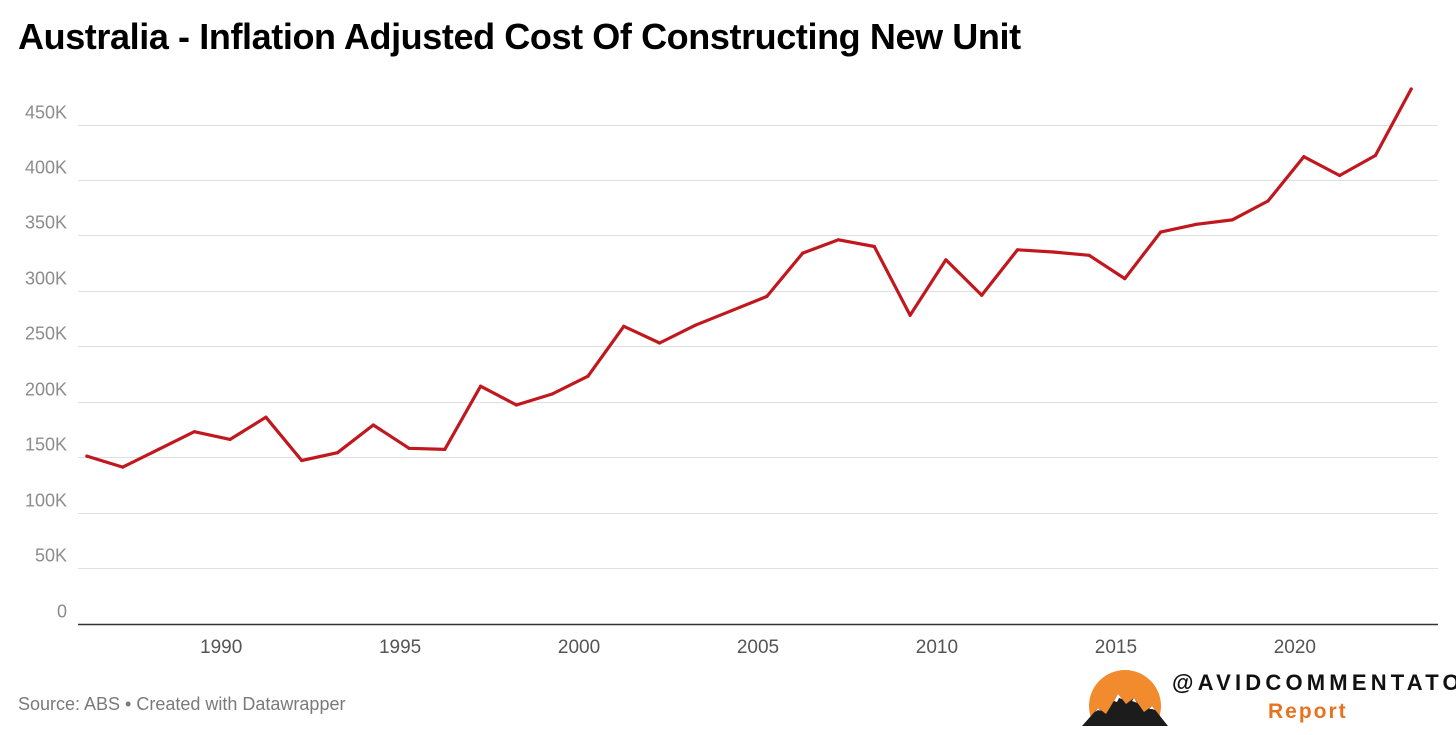 The width and height of the screenshot is (1456, 735). I want to click on brand-watermark: @AVIDCOMMENTATOR Report, so click(1268, 699).